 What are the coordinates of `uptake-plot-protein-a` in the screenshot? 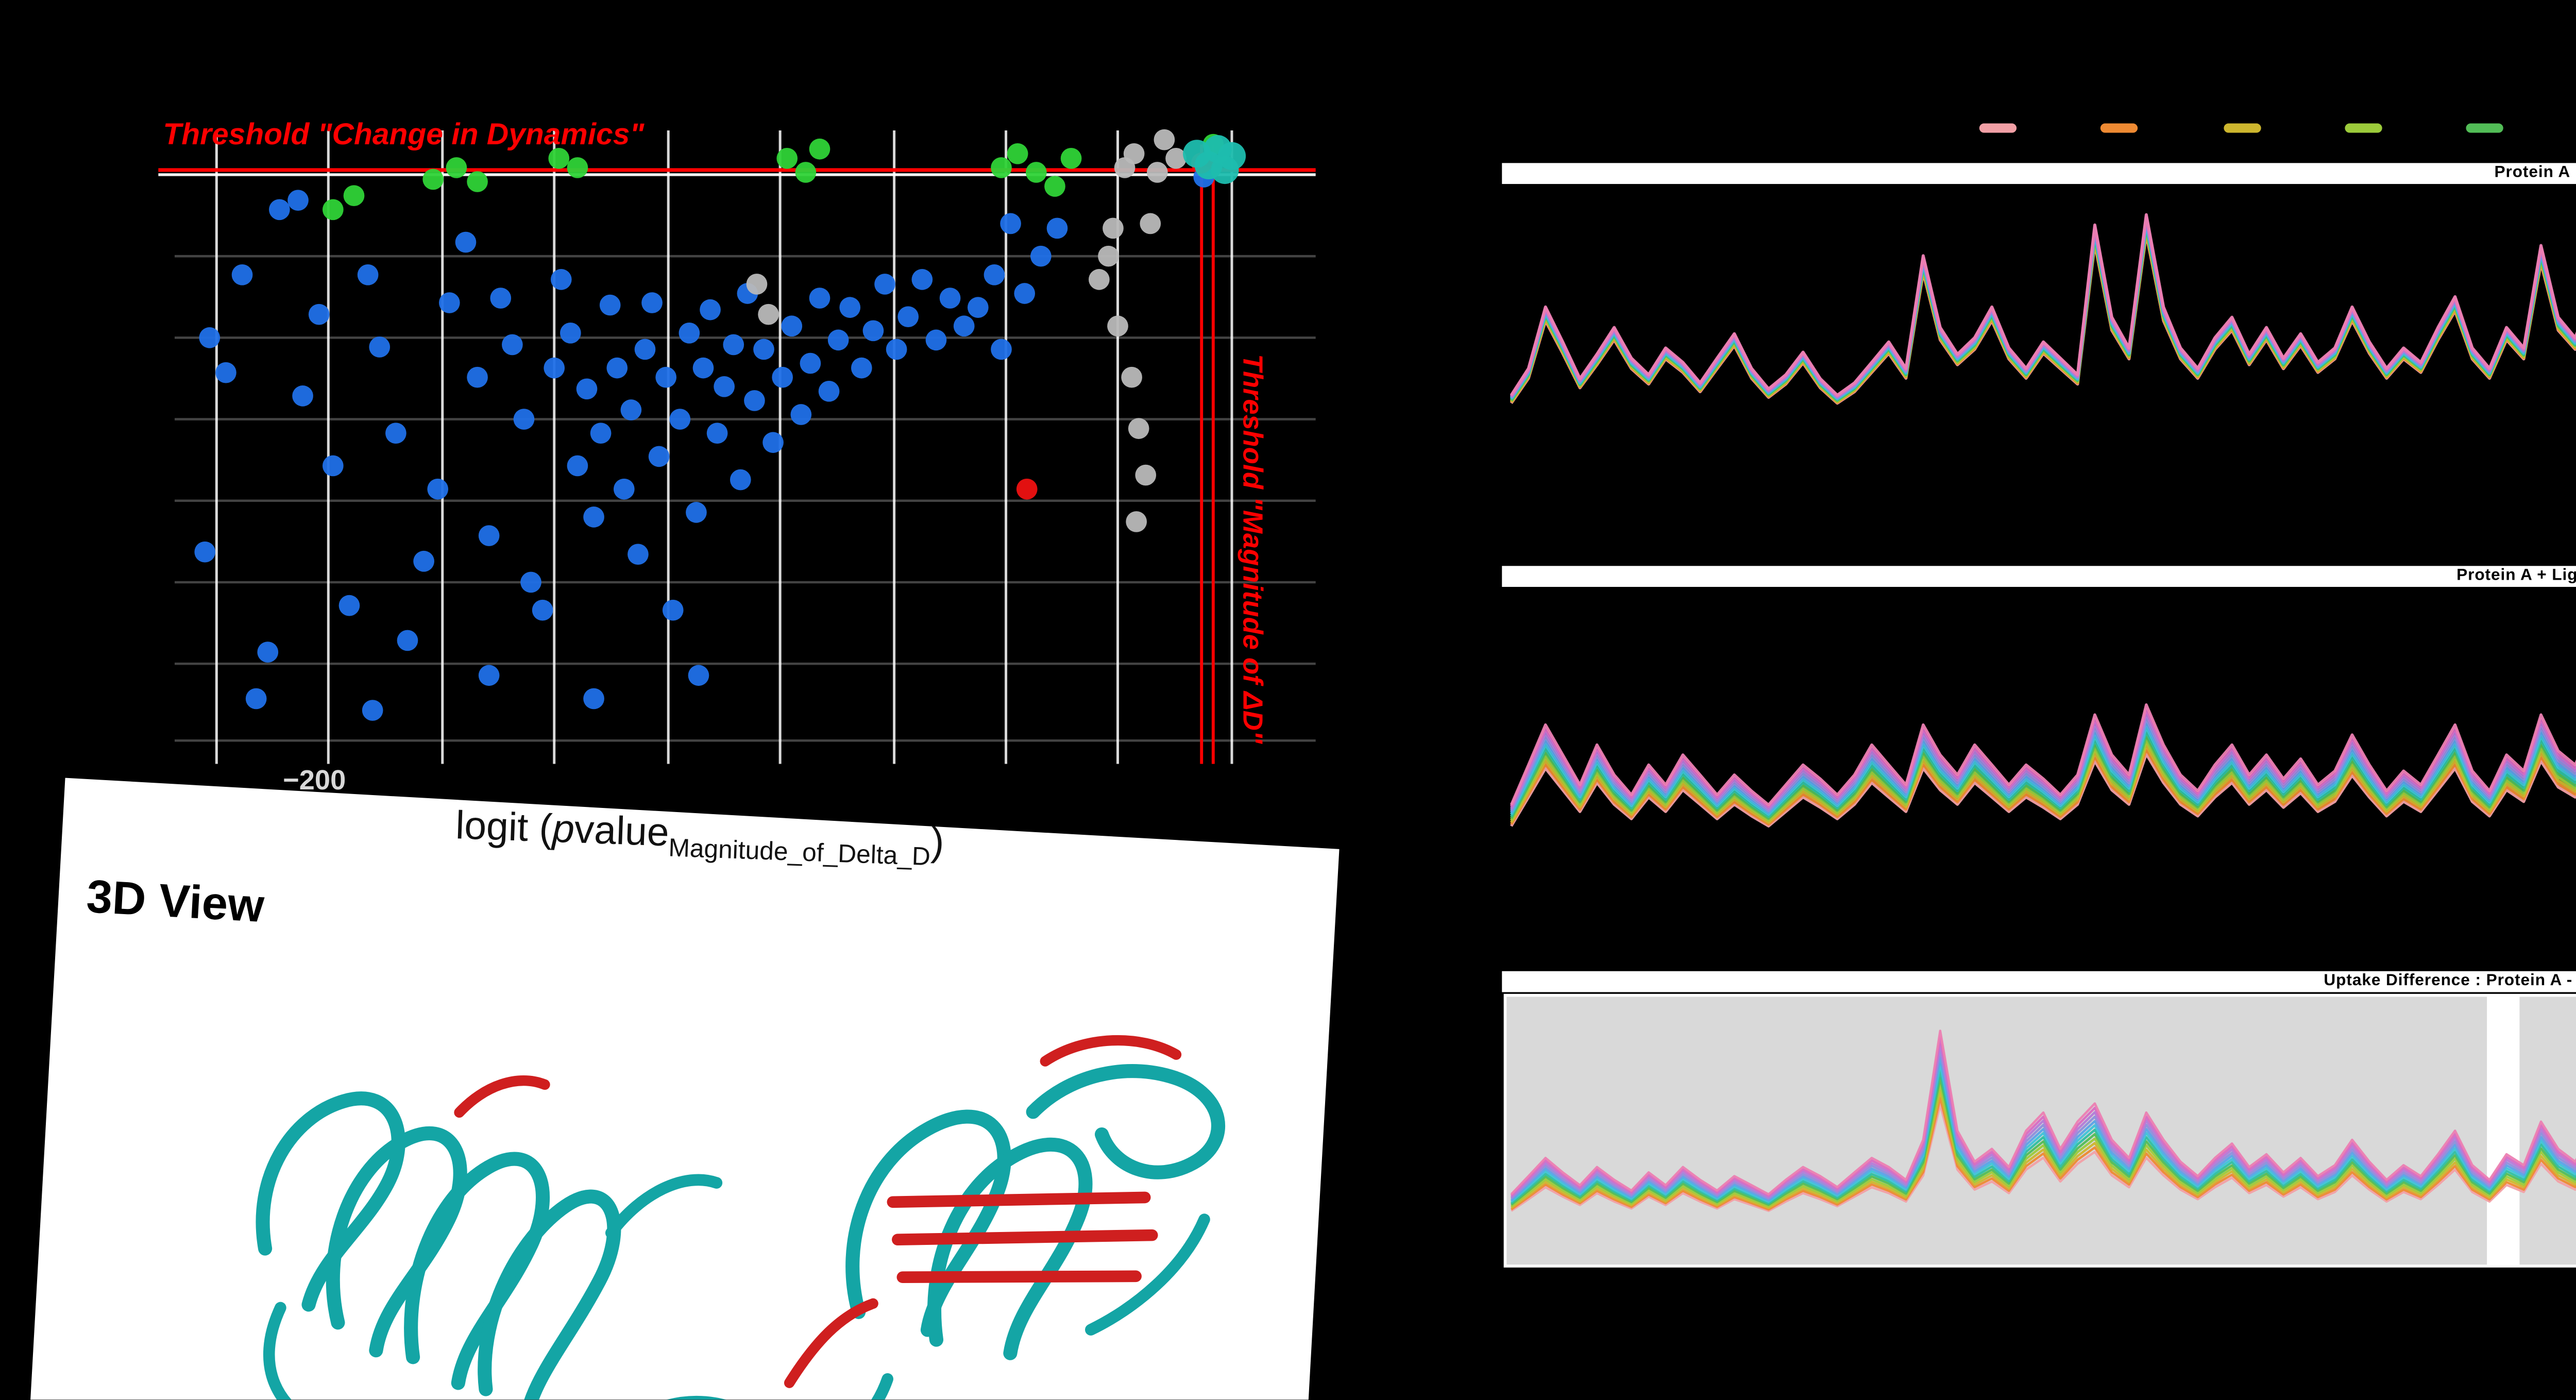 It's located at (2039, 365).